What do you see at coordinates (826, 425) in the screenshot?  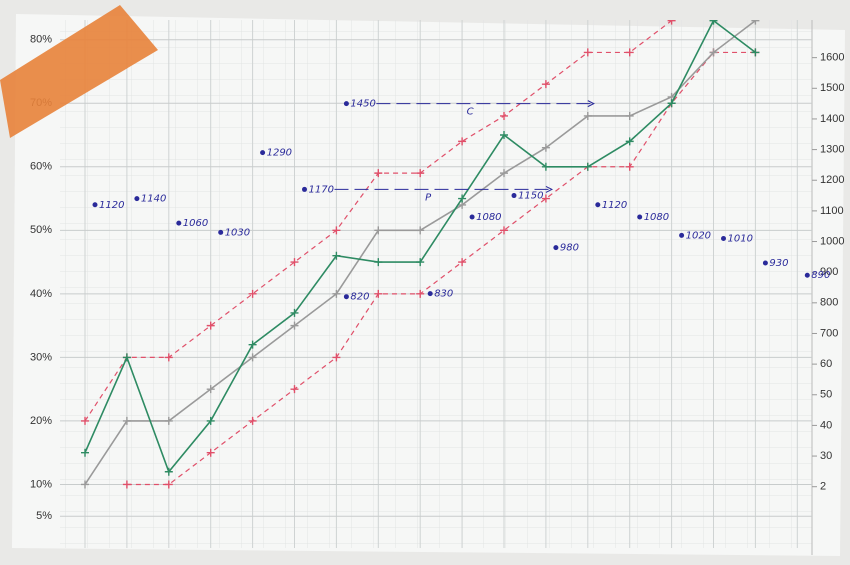 I see `y2-tick-label: 40` at bounding box center [826, 425].